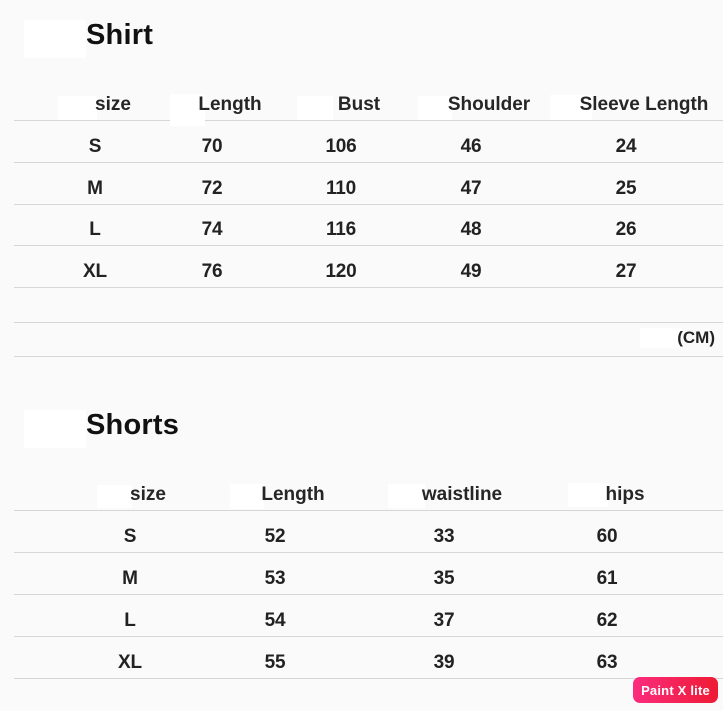 Image resolution: width=723 pixels, height=711 pixels. What do you see at coordinates (368, 489) in the screenshot?
I see `shorts-header-row: size Length waistline hips` at bounding box center [368, 489].